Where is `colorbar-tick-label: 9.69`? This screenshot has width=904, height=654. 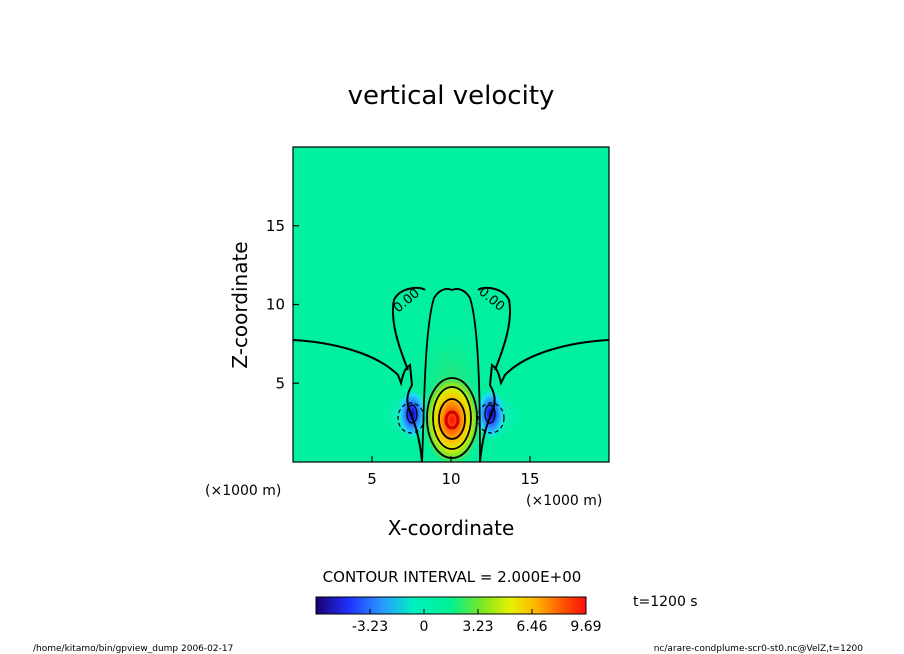
colorbar-tick-label: 9.69 is located at coordinates (585, 627).